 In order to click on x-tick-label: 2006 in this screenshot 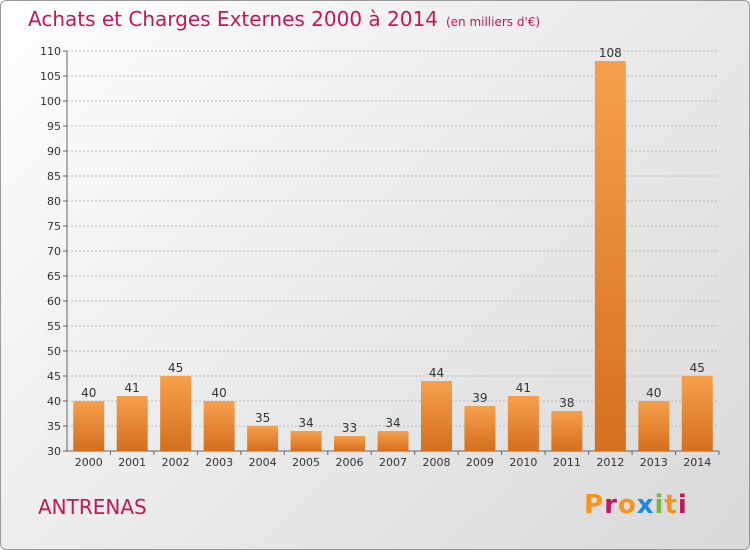, I will do `click(350, 462)`.